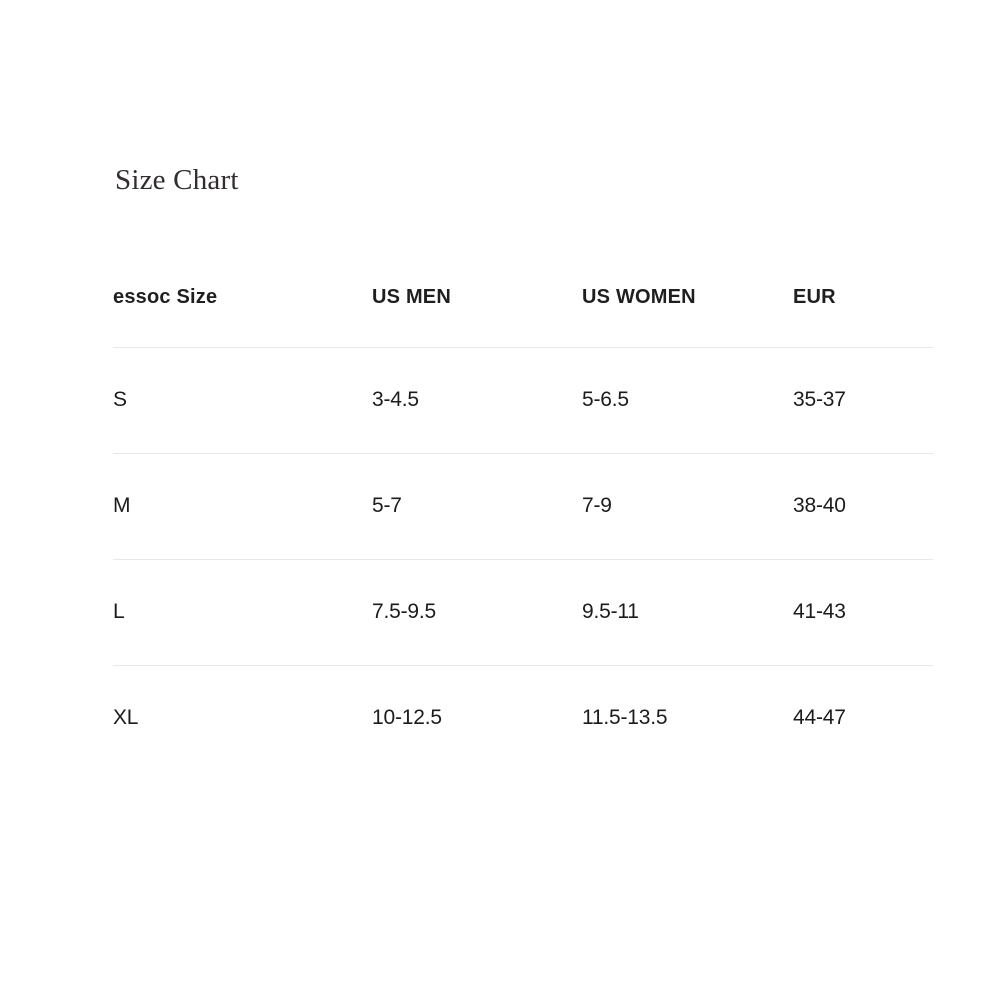  I want to click on cell-us-women: 5-6.5, so click(605, 399).